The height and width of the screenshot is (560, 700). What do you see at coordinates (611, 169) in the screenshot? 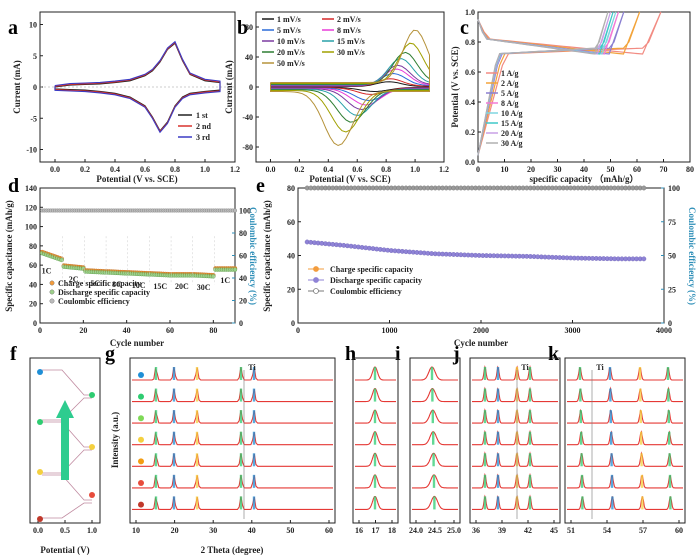
I see `panel-c-xtick-label: 50` at bounding box center [611, 169].